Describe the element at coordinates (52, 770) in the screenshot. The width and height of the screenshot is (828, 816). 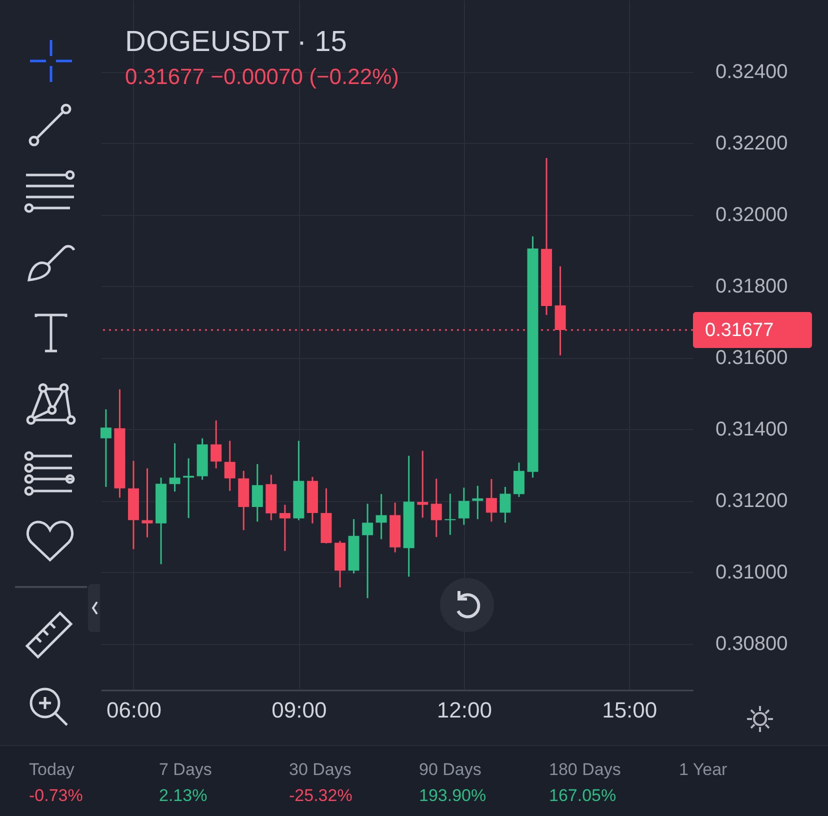
I see `text: Today` at that location.